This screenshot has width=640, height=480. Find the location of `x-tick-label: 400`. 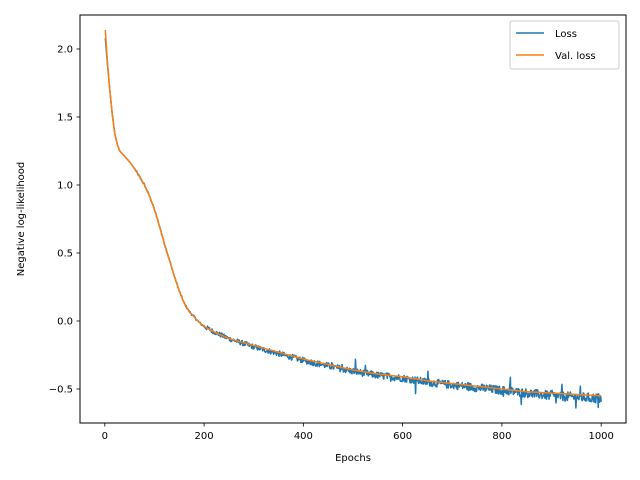

x-tick-label: 400 is located at coordinates (303, 436).